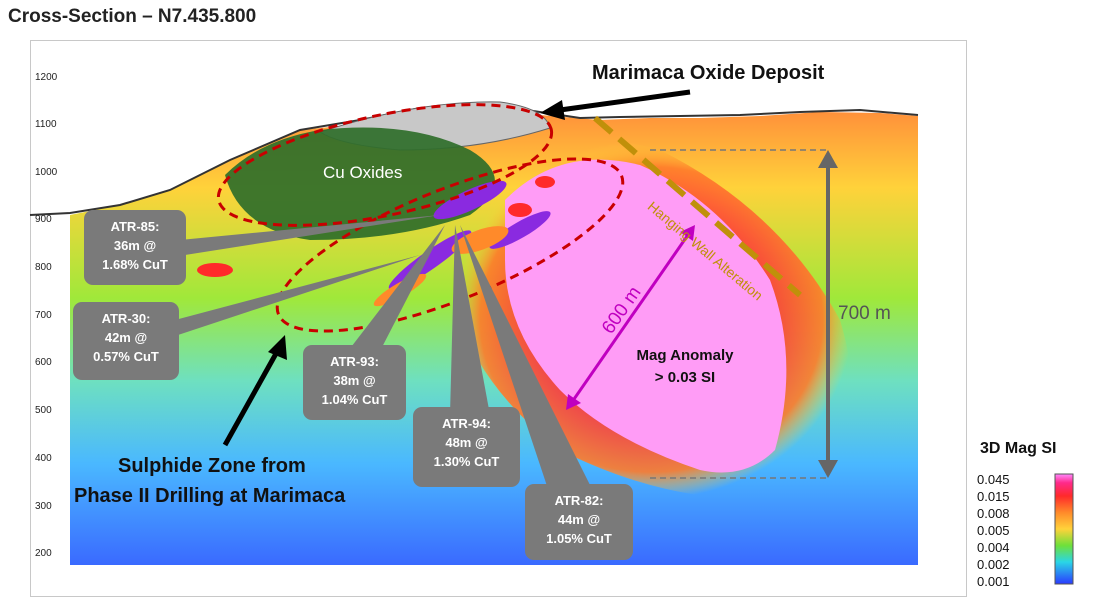  I want to click on callout-interval: 44m @, so click(579, 519).